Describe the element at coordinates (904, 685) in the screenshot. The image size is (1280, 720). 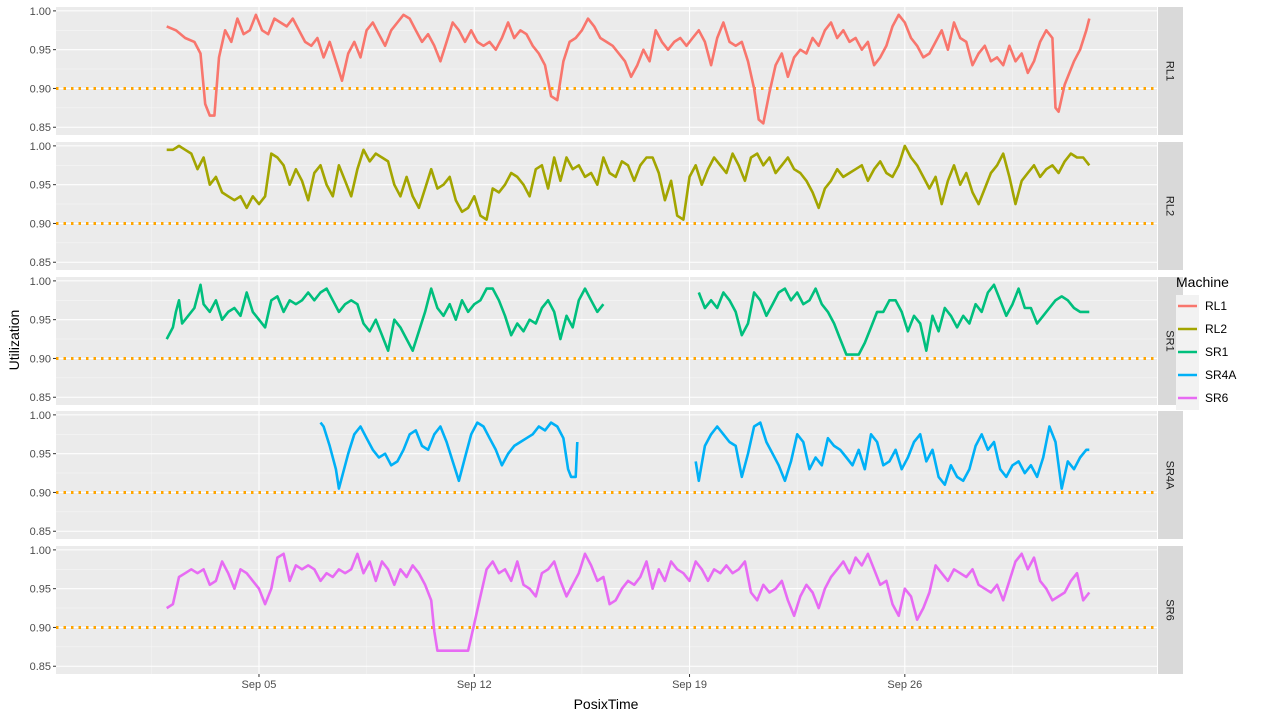
I see `x-tick-label: Sep 26` at that location.